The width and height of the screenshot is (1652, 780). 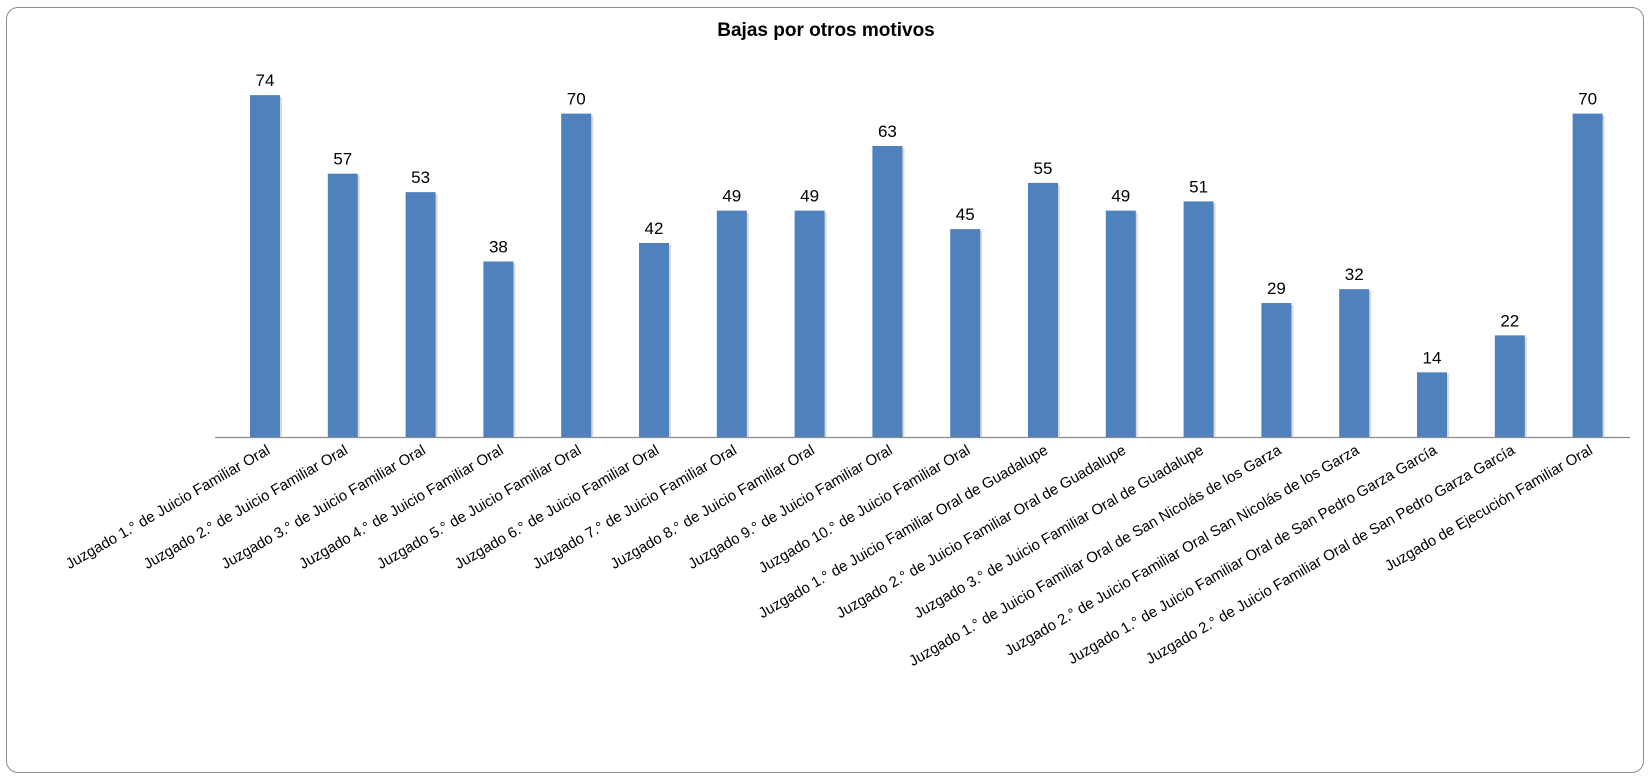 I want to click on chart-title: Bajas por otros motivos, so click(x=826, y=30).